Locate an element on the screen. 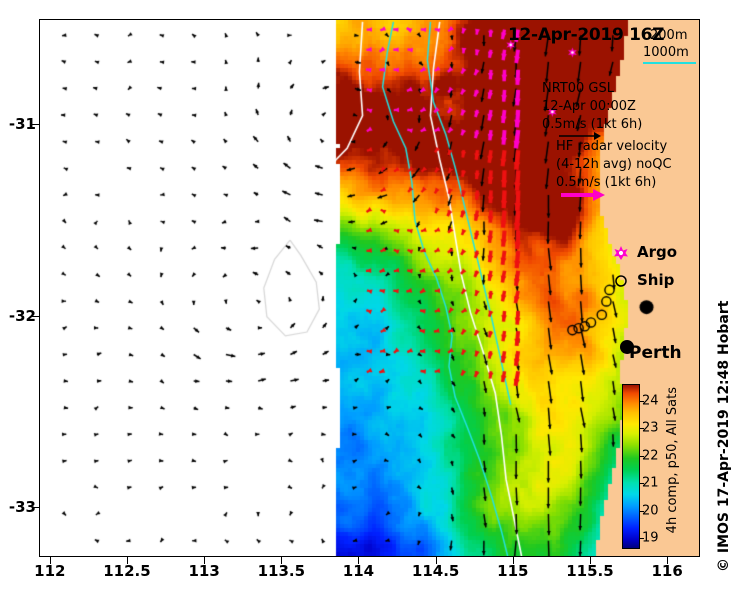 Image resolution: width=739 pixels, height=592 pixels. model-arrow-icon is located at coordinates (580, 136).